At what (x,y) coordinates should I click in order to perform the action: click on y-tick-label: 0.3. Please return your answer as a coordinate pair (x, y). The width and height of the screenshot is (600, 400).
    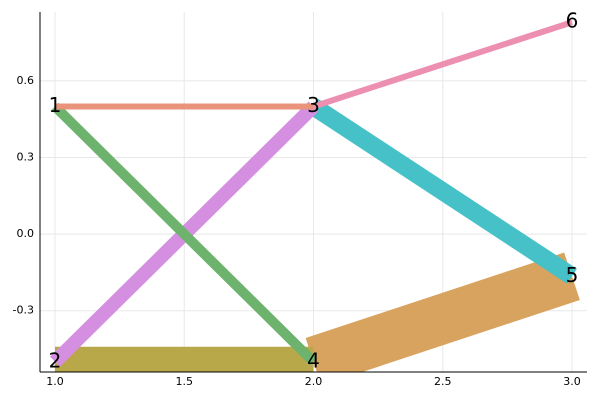
    Looking at the image, I should click on (26, 157).